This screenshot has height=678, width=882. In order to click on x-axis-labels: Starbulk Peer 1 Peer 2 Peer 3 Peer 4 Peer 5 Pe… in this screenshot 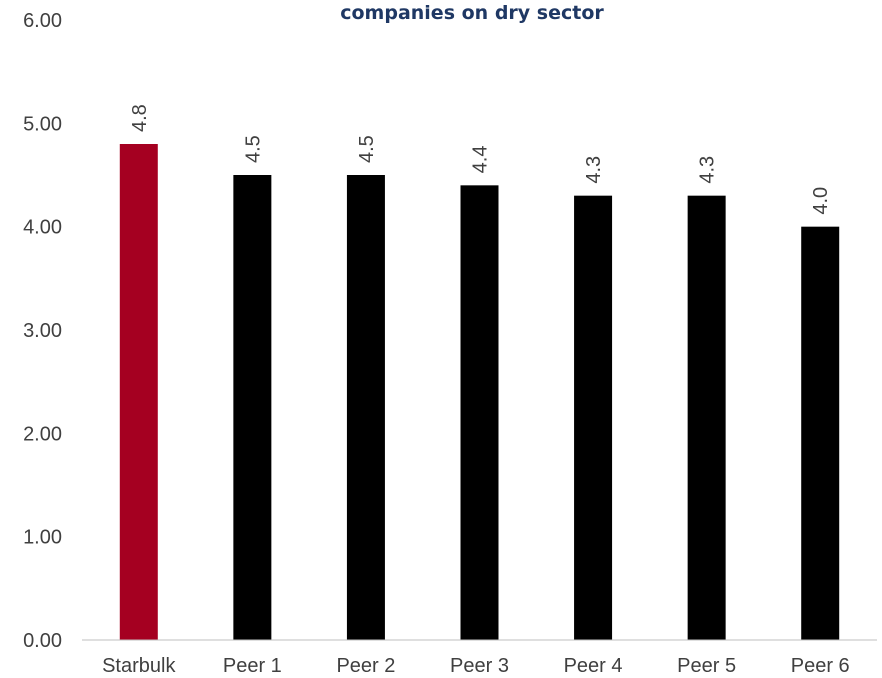, I will do `click(476, 666)`.